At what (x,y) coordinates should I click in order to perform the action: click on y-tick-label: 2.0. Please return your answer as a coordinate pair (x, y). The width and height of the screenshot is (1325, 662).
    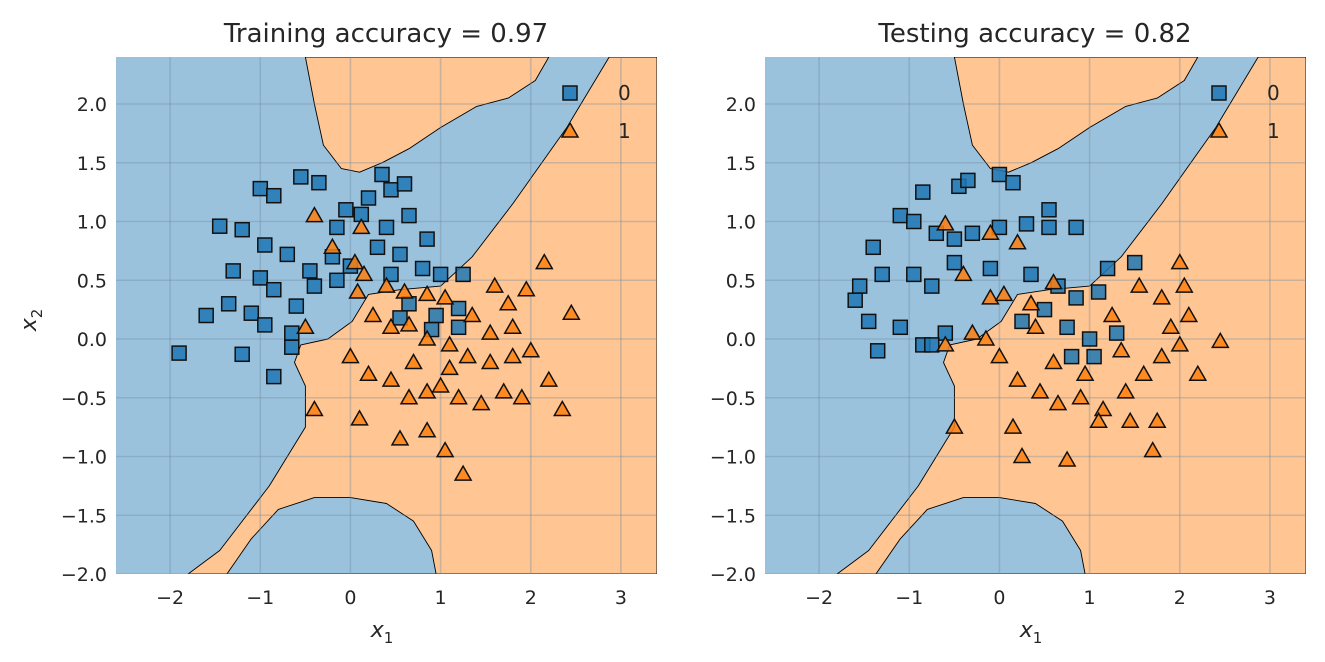
    Looking at the image, I should click on (741, 105).